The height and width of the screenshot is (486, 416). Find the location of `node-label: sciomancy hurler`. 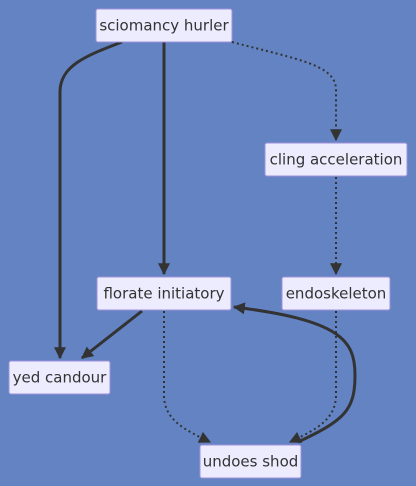

node-label: sciomancy hurler is located at coordinates (164, 26).